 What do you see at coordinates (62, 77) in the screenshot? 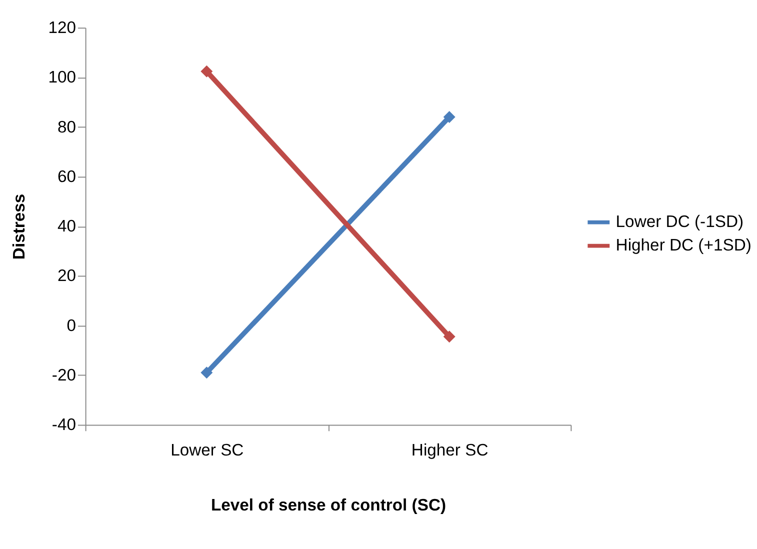
I see `y-tick-label: 100` at bounding box center [62, 77].